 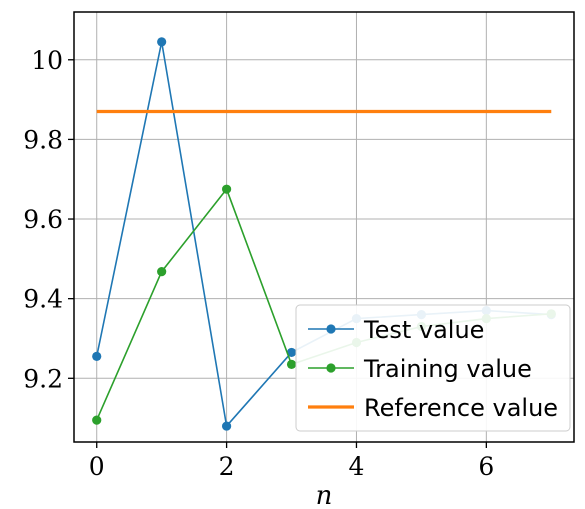 I want to click on x-axis-label: n, so click(x=324, y=495).